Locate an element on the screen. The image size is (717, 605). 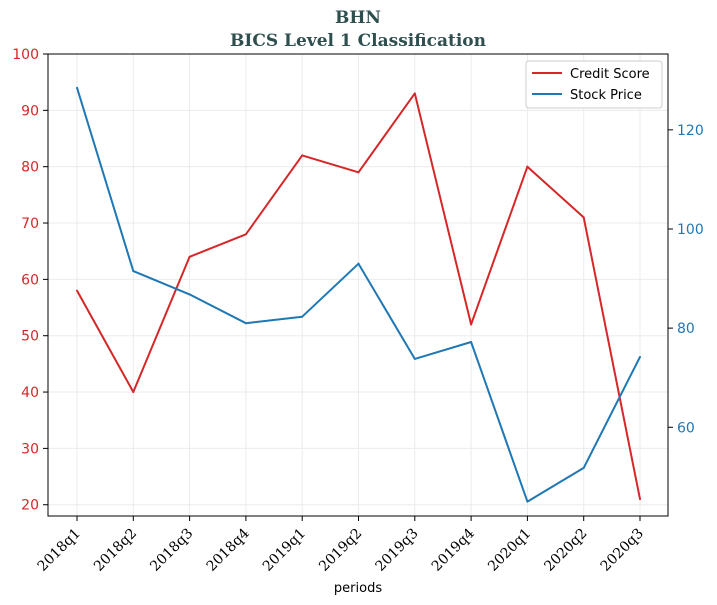
left-tick-label: 40 is located at coordinates (30, 393).